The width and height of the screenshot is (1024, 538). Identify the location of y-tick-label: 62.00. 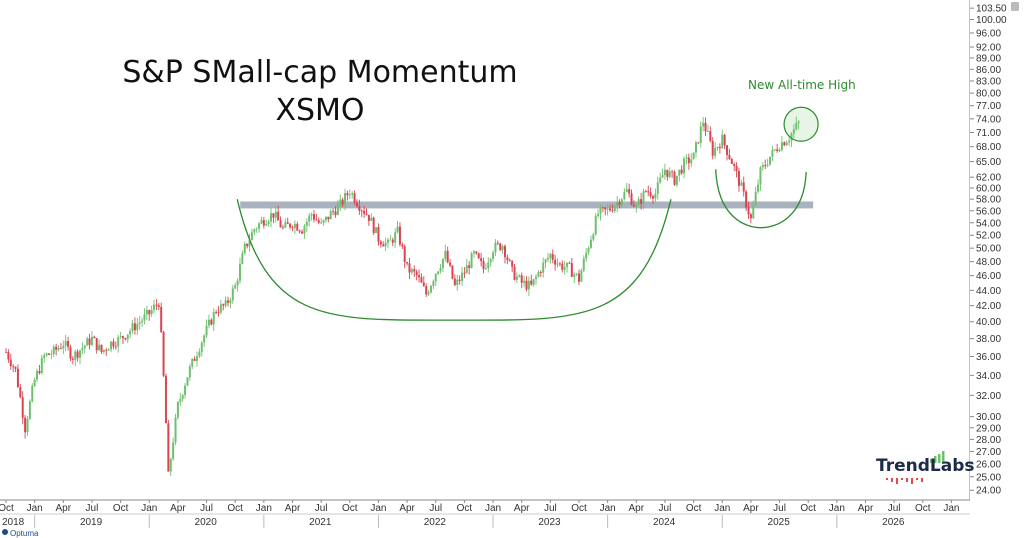
(988, 178).